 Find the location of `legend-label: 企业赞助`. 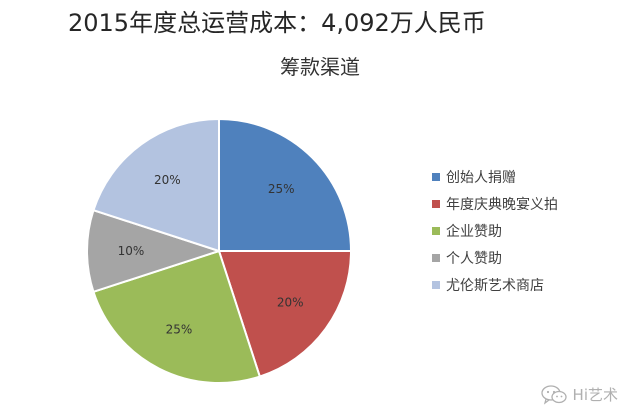

legend-label: 企业赞助 is located at coordinates (474, 231).